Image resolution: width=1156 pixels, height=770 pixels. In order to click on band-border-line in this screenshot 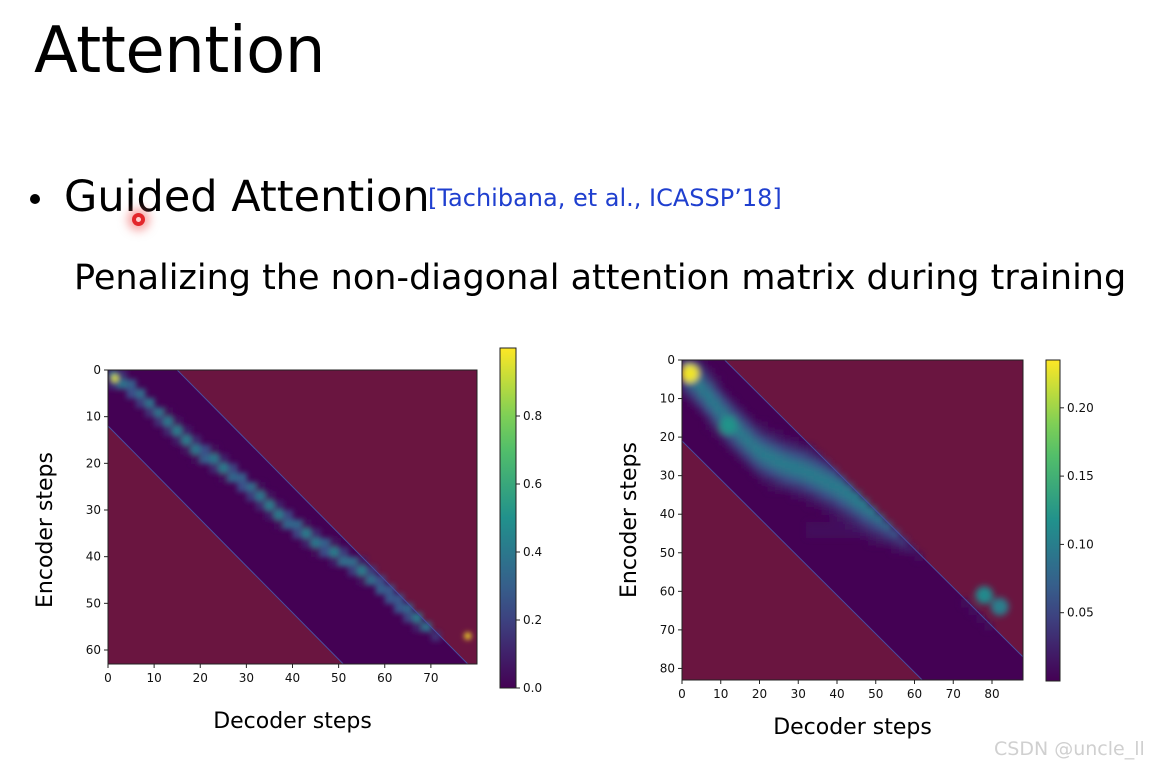, I will do `click(226, 544)`.